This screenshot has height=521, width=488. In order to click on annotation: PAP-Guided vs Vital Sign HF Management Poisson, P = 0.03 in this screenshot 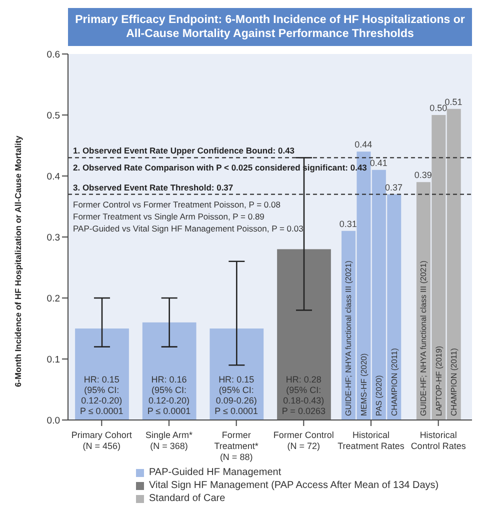, I will do `click(188, 228)`.